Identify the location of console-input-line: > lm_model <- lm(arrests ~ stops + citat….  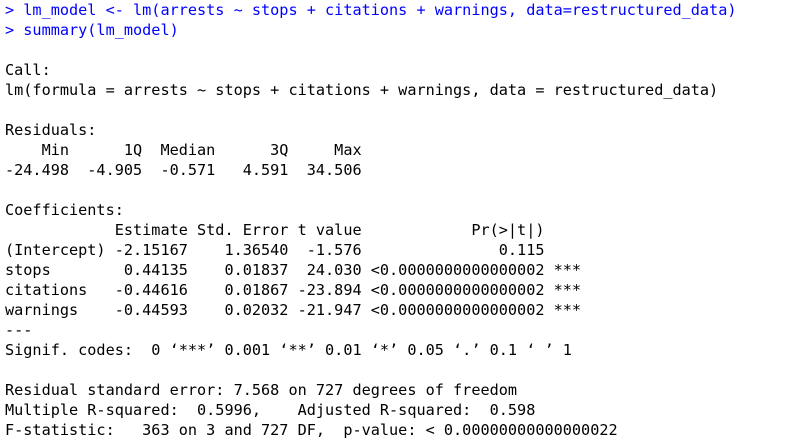
(371, 10).